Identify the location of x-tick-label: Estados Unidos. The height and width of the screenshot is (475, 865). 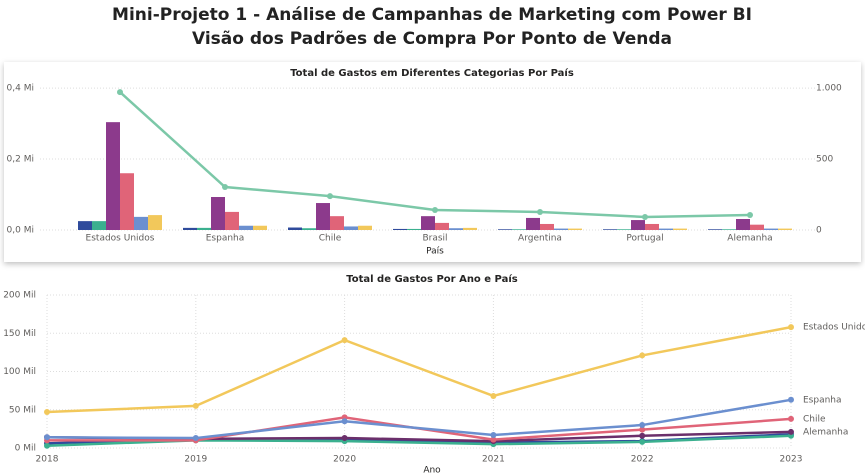
(120, 239).